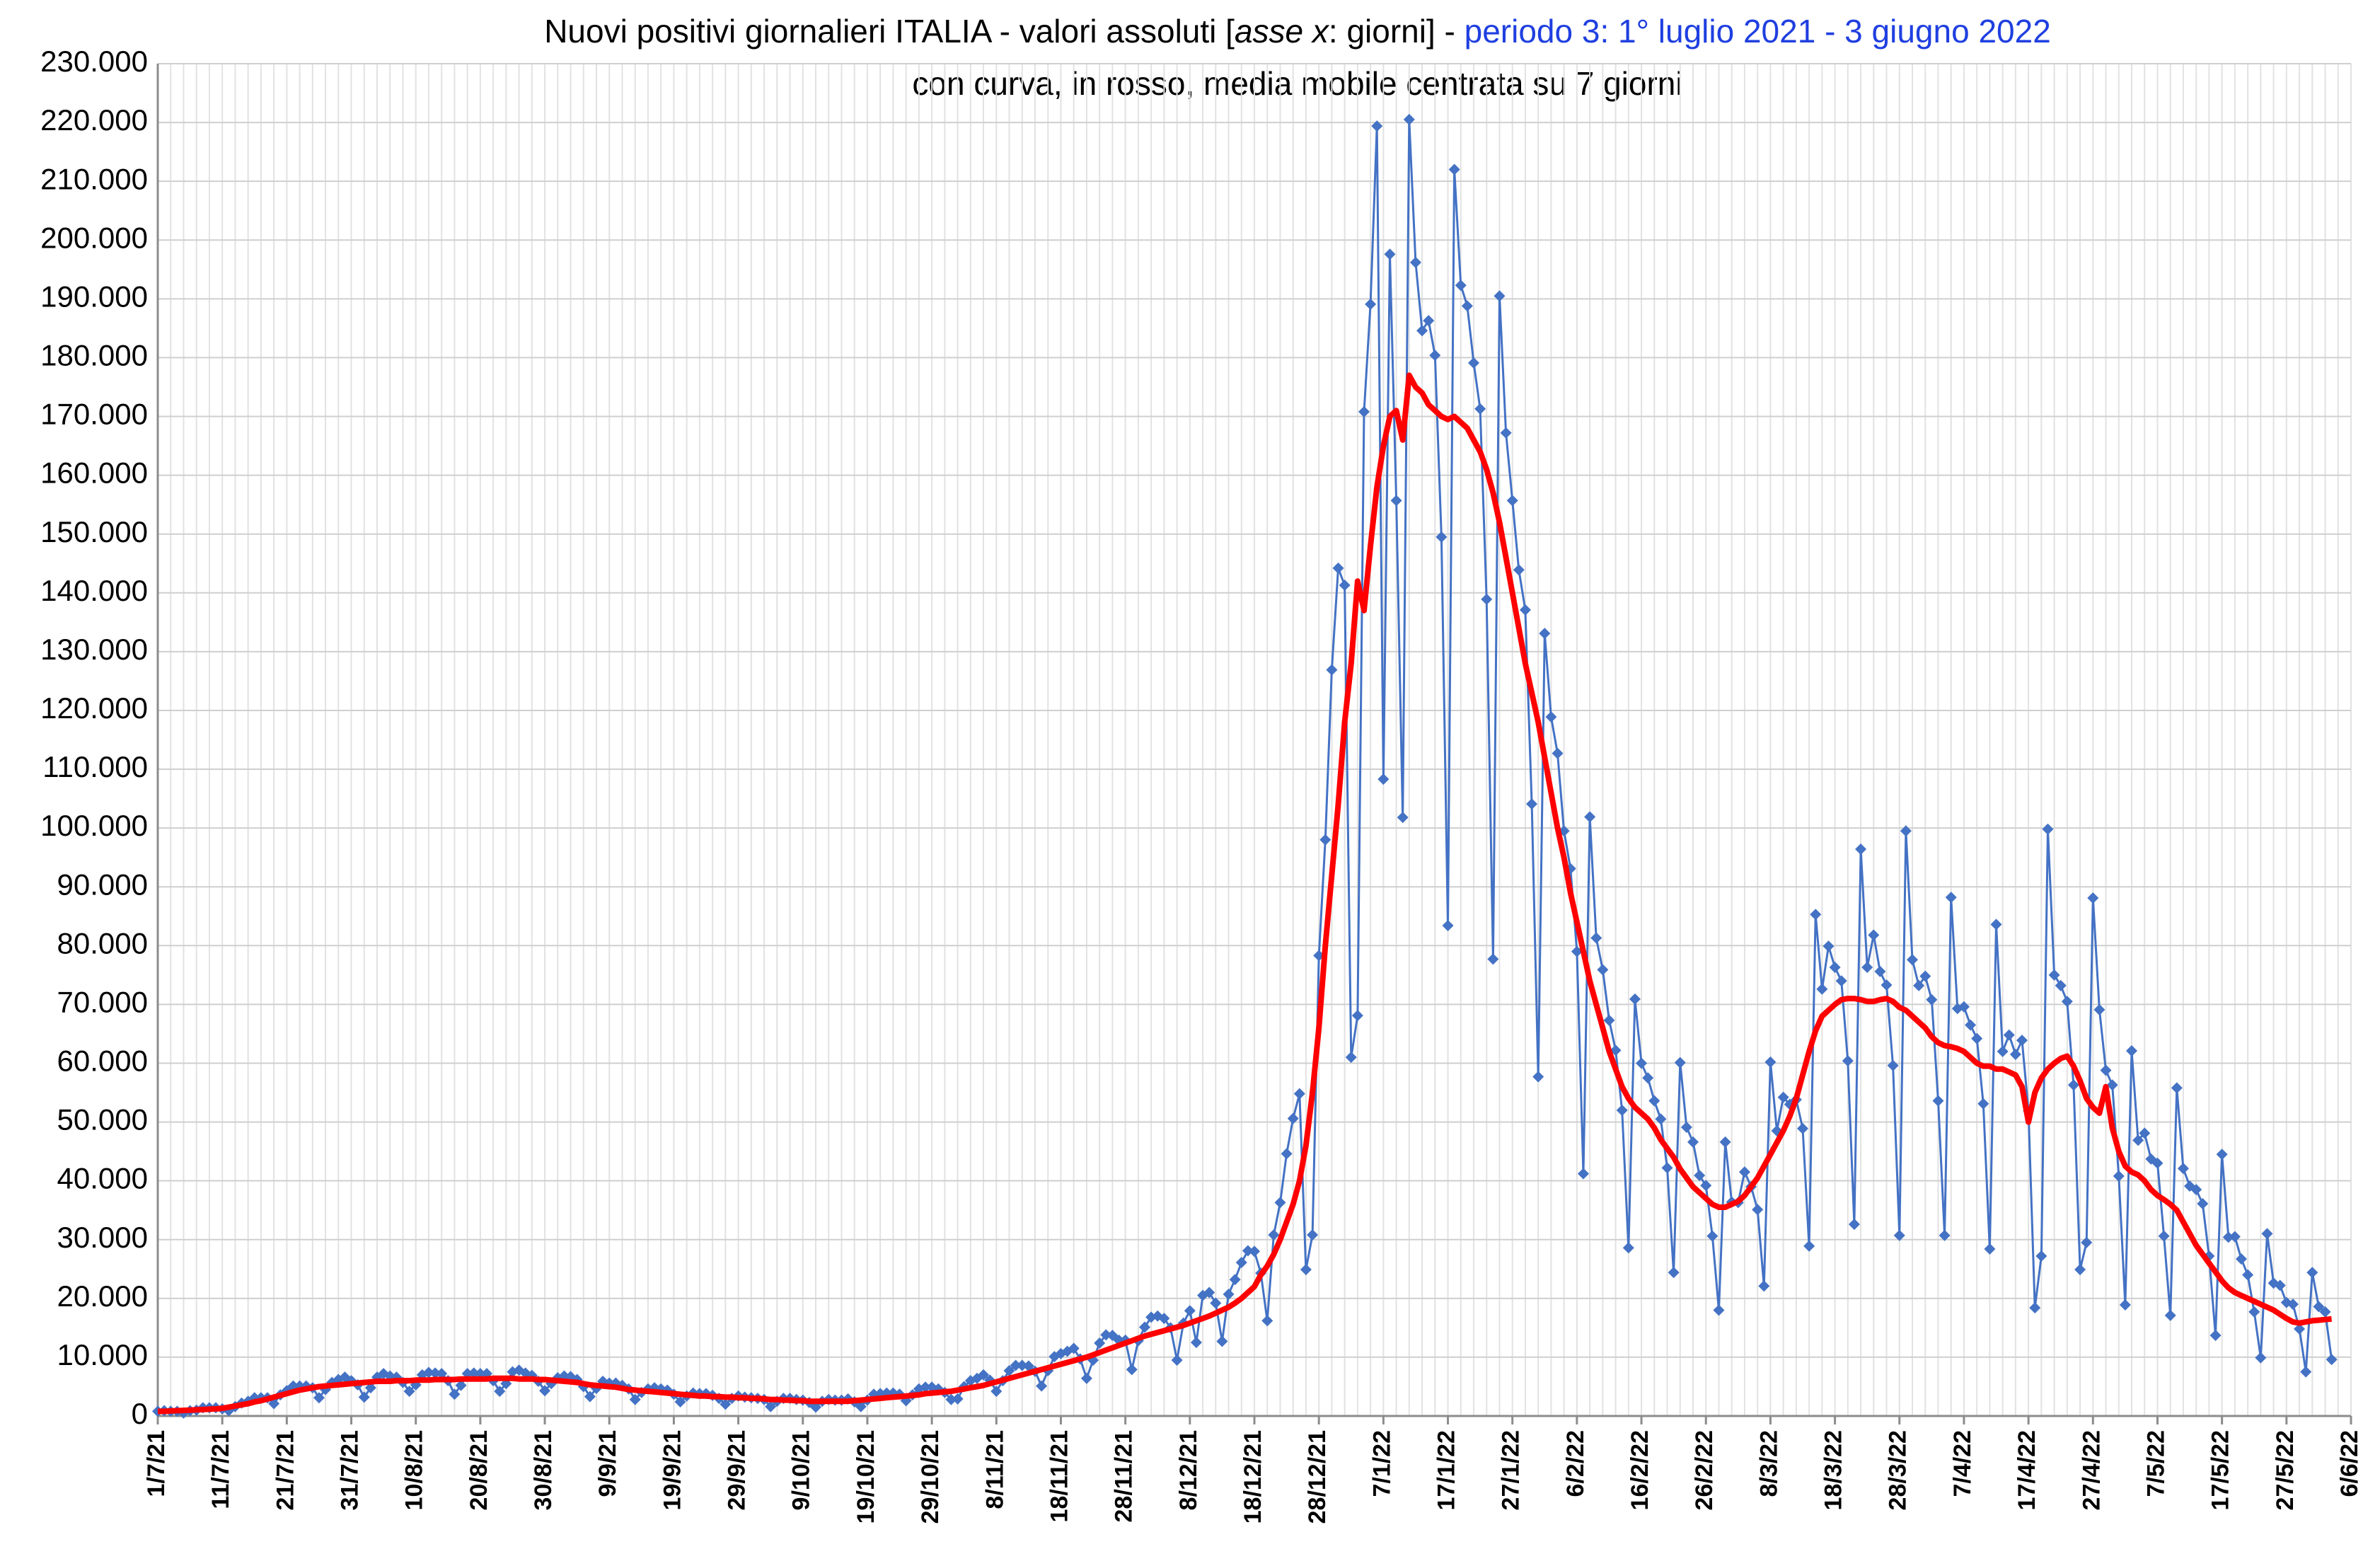  Describe the element at coordinates (543, 1470) in the screenshot. I see `x-tick-label: 30/8/21` at that location.